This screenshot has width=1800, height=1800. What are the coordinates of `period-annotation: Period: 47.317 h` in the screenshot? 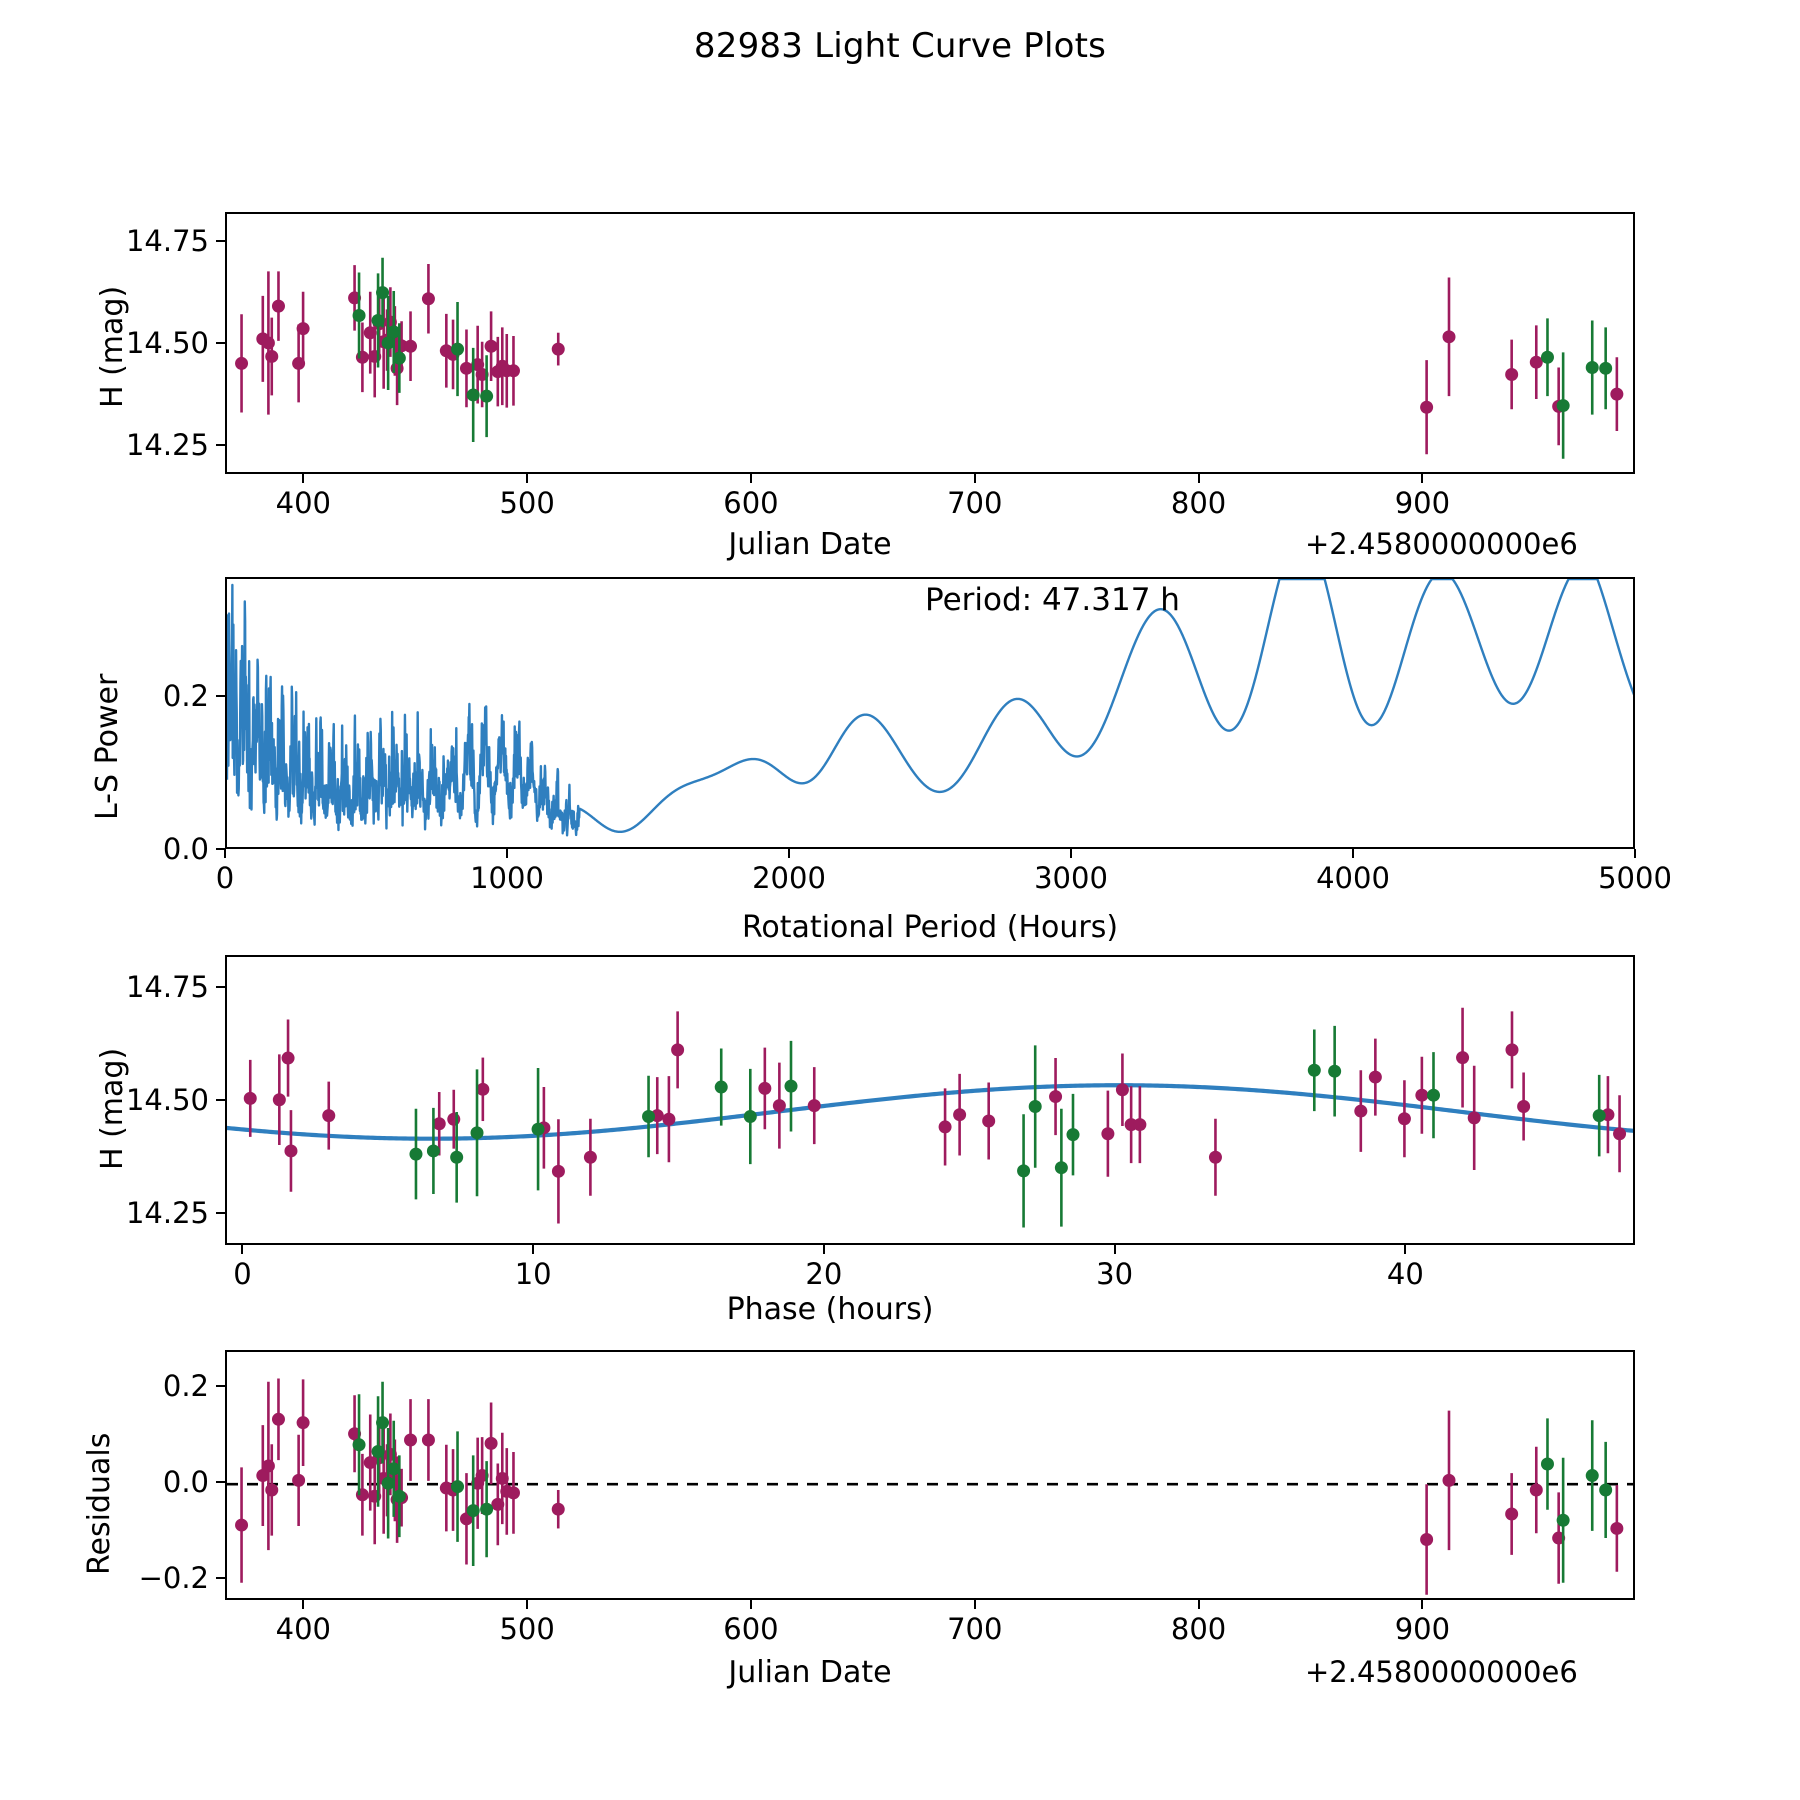 It's located at (1052, 600).